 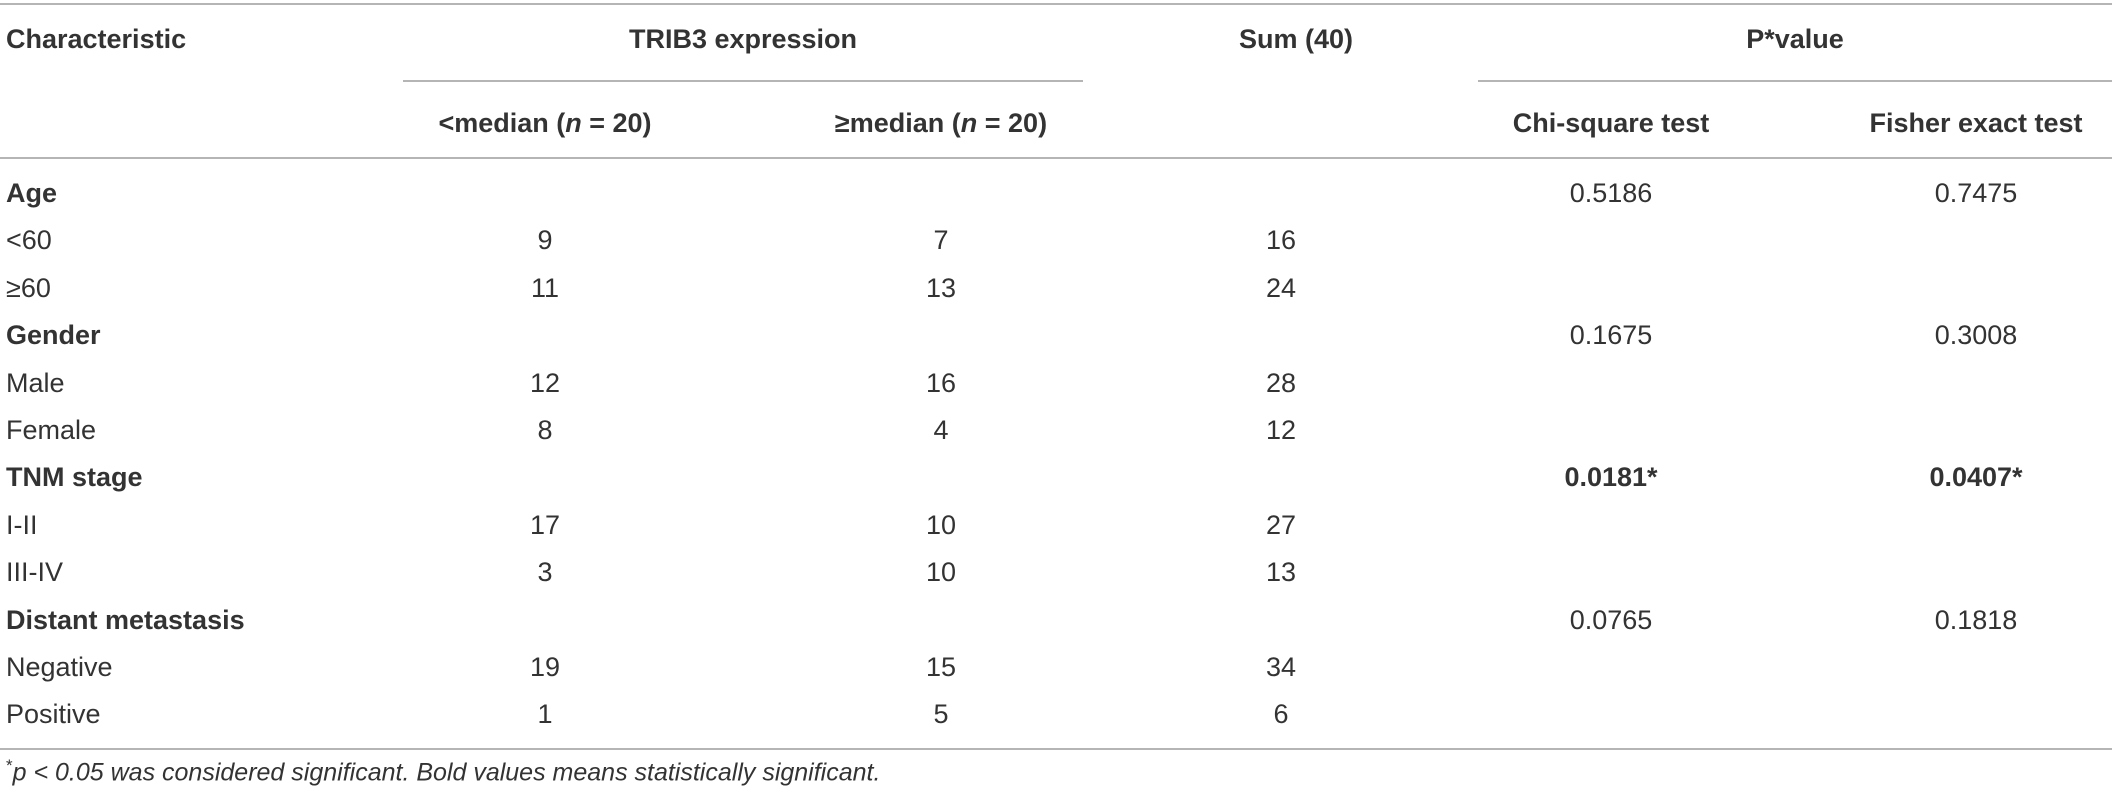 I want to click on row-5-label-cell: Female, so click(x=51, y=430).